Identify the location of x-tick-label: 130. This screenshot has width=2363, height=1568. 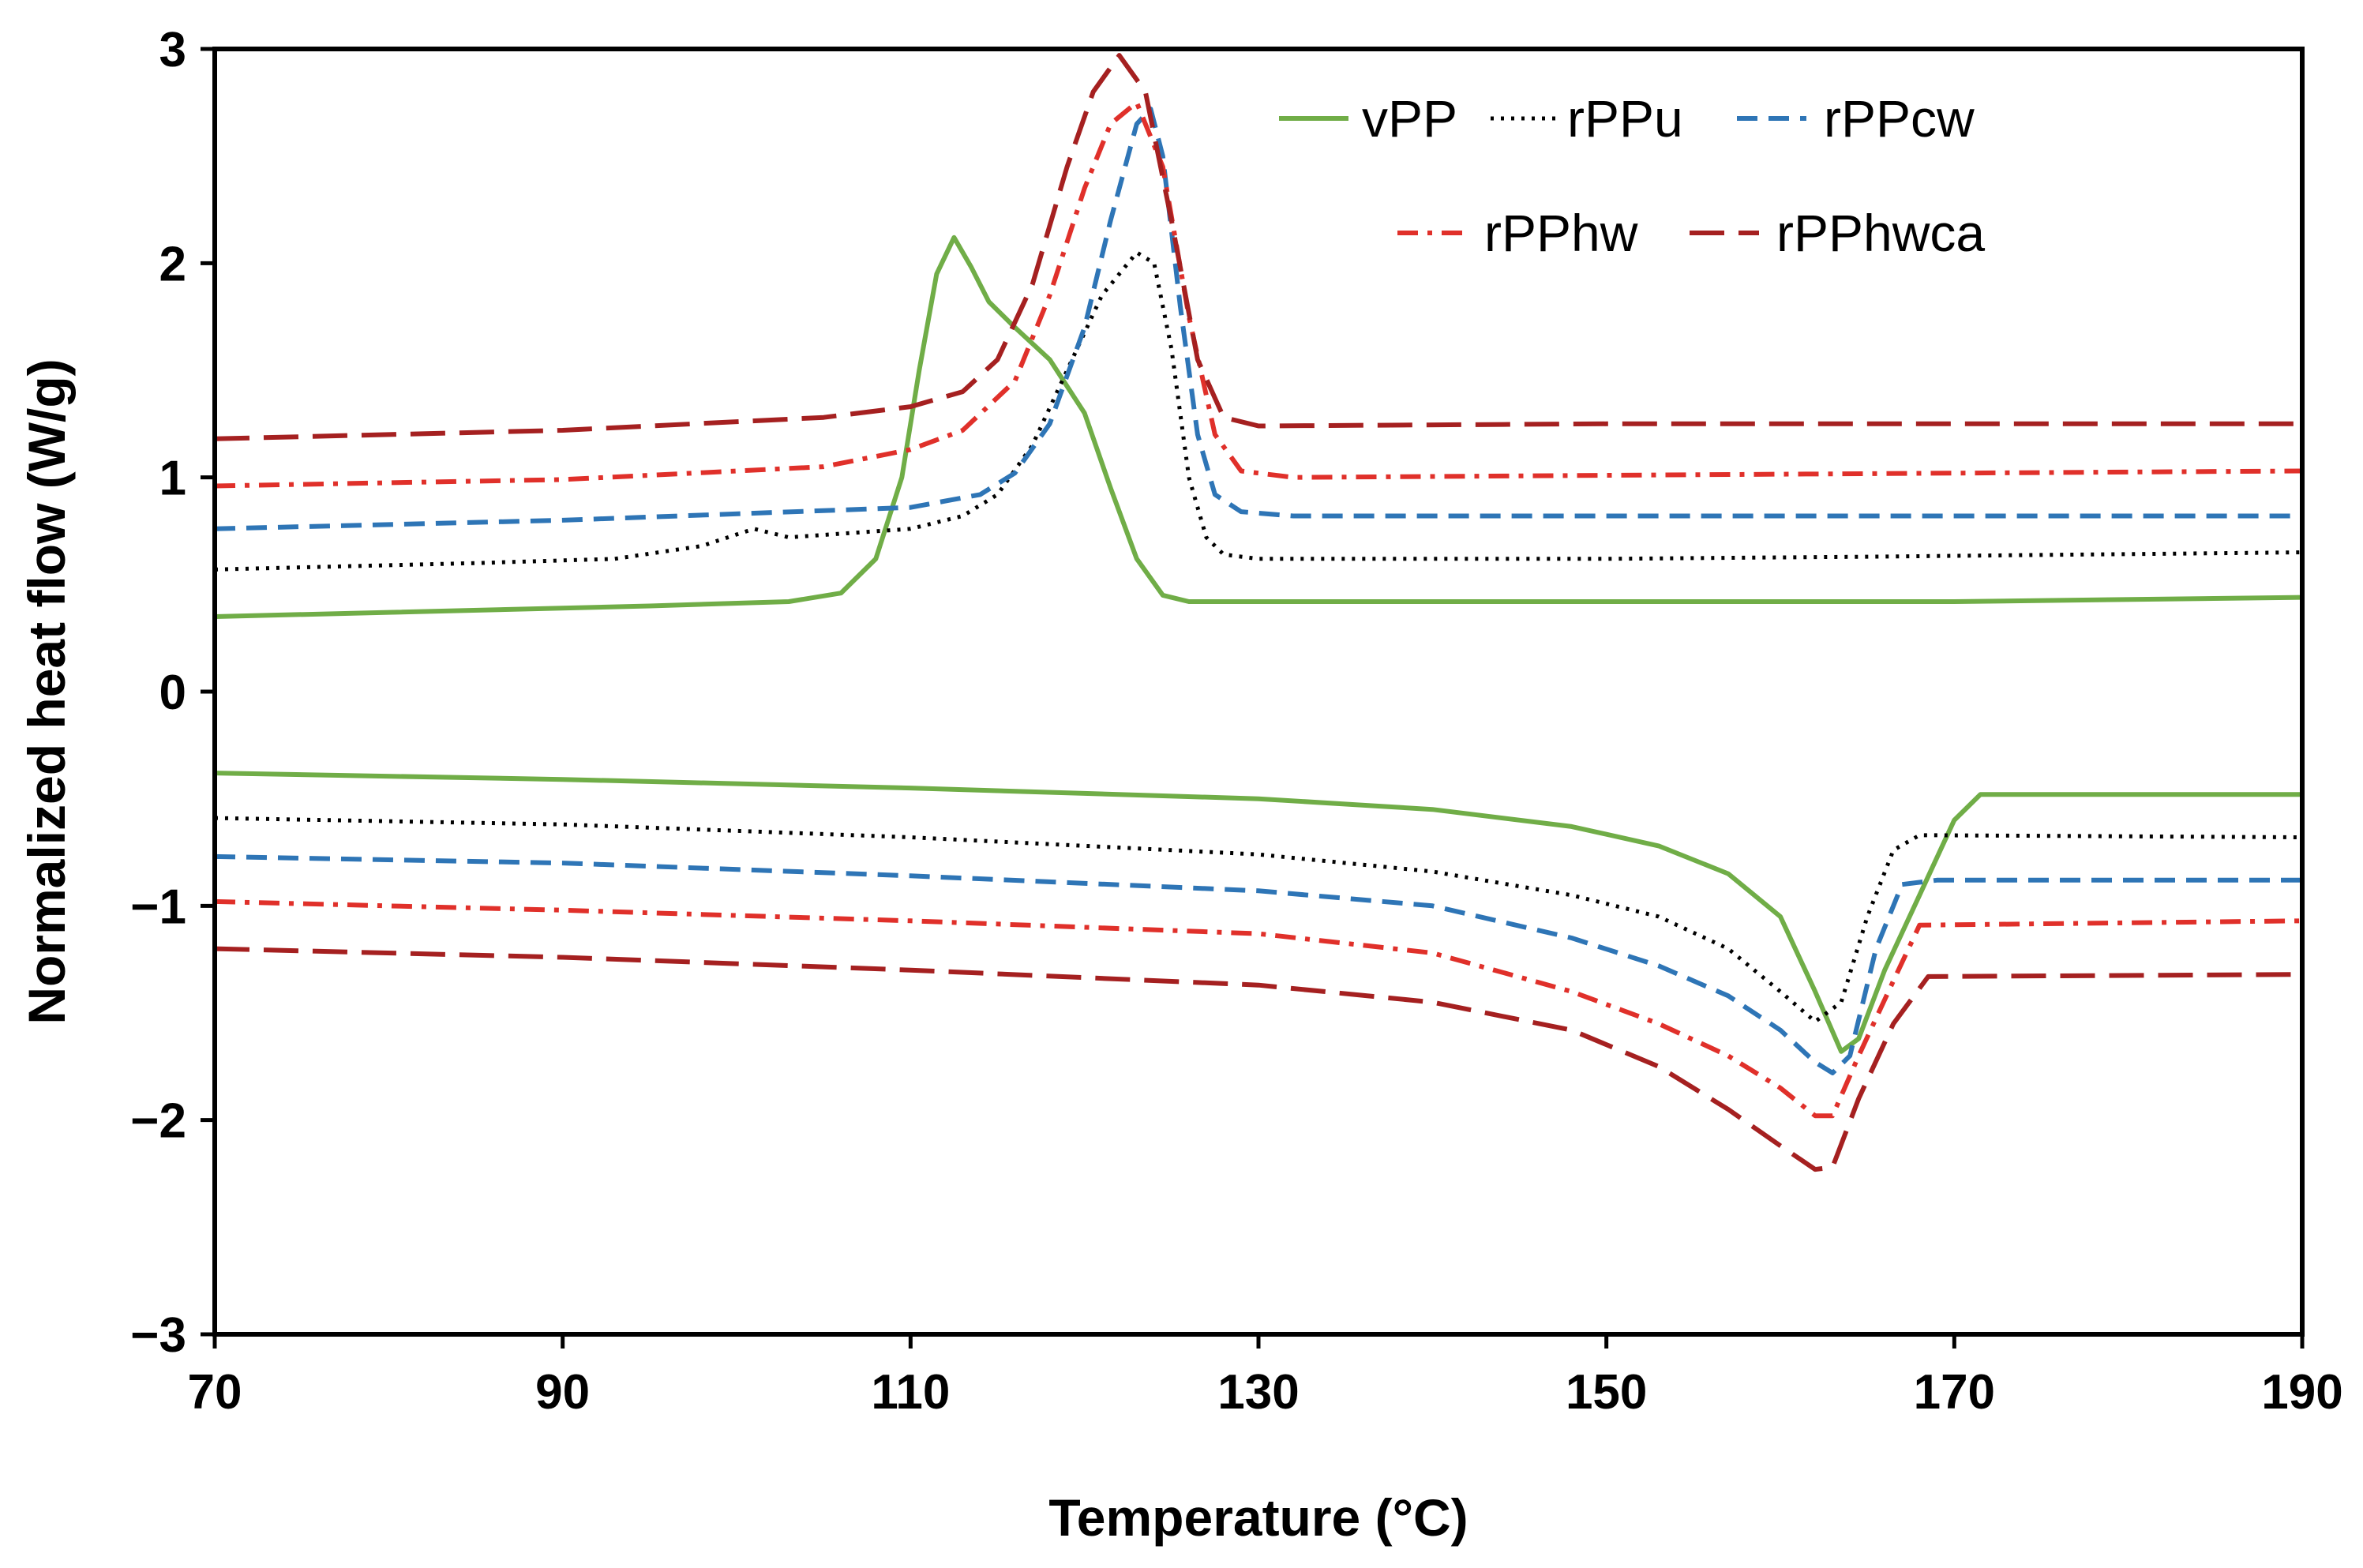
(1258, 1392).